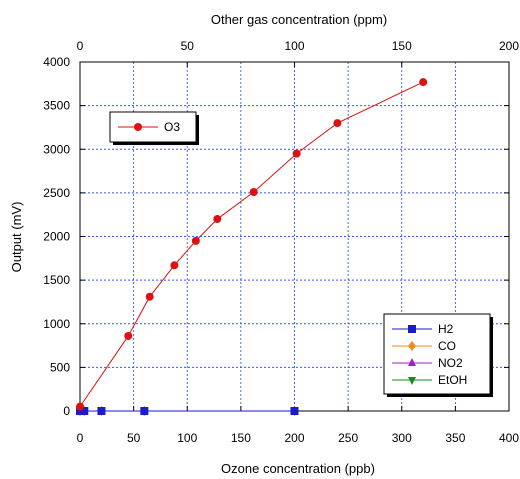 The image size is (520, 479). Describe the element at coordinates (509, 46) in the screenshot. I see `x2-tick-label: 200` at that location.